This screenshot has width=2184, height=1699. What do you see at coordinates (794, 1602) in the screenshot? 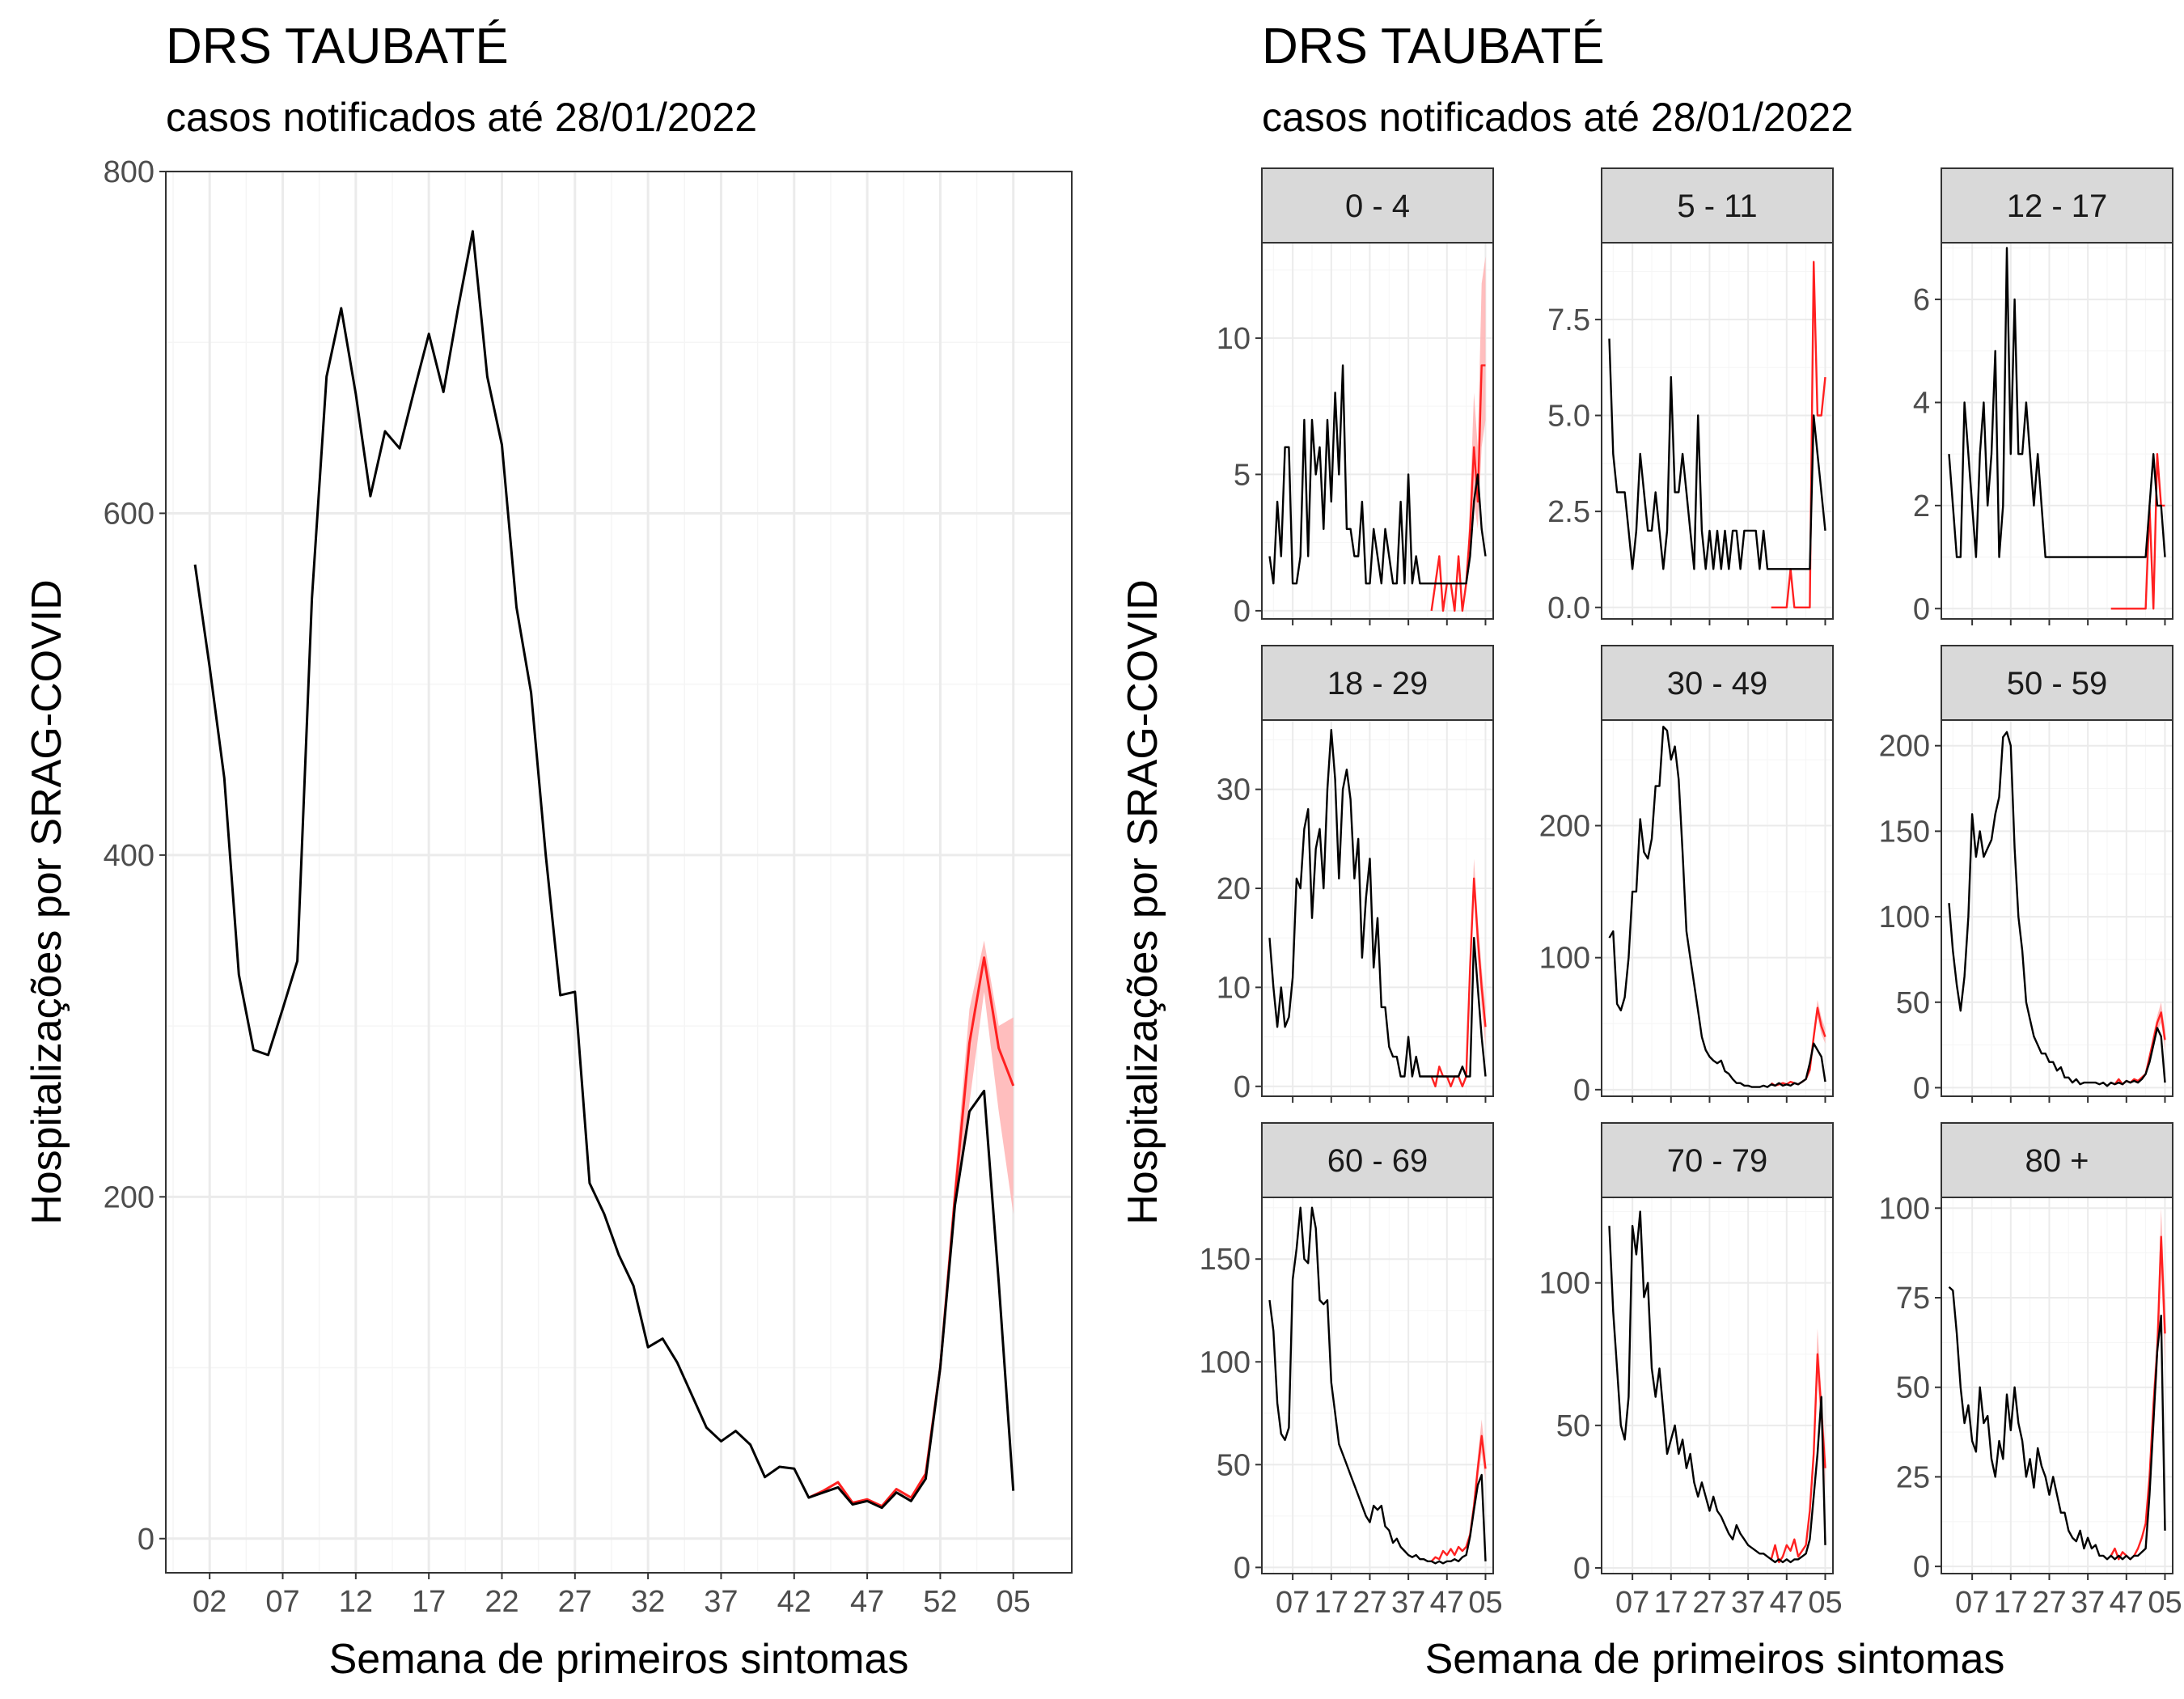
I see `left-x-tick-label: 42` at bounding box center [794, 1602].